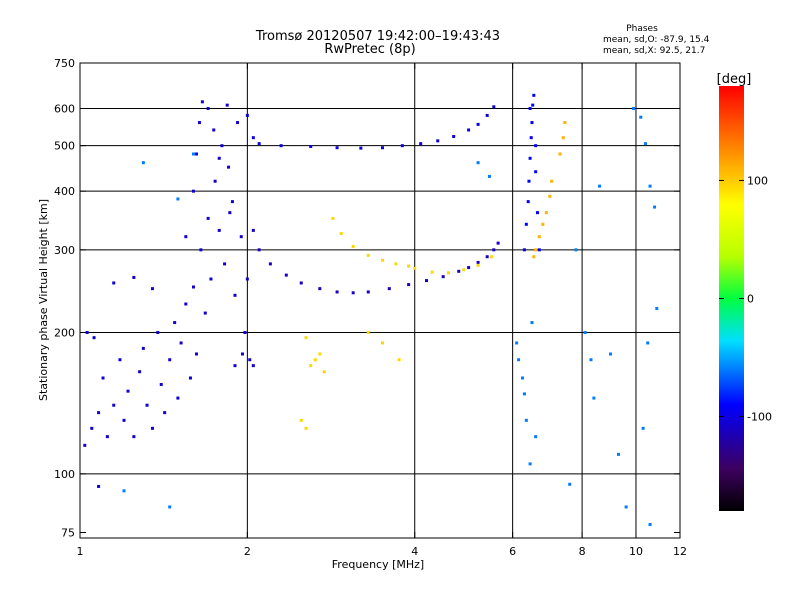 Image resolution: width=800 pixels, height=604 pixels. What do you see at coordinates (642, 29) in the screenshot?
I see `phases-heading: Phases` at bounding box center [642, 29].